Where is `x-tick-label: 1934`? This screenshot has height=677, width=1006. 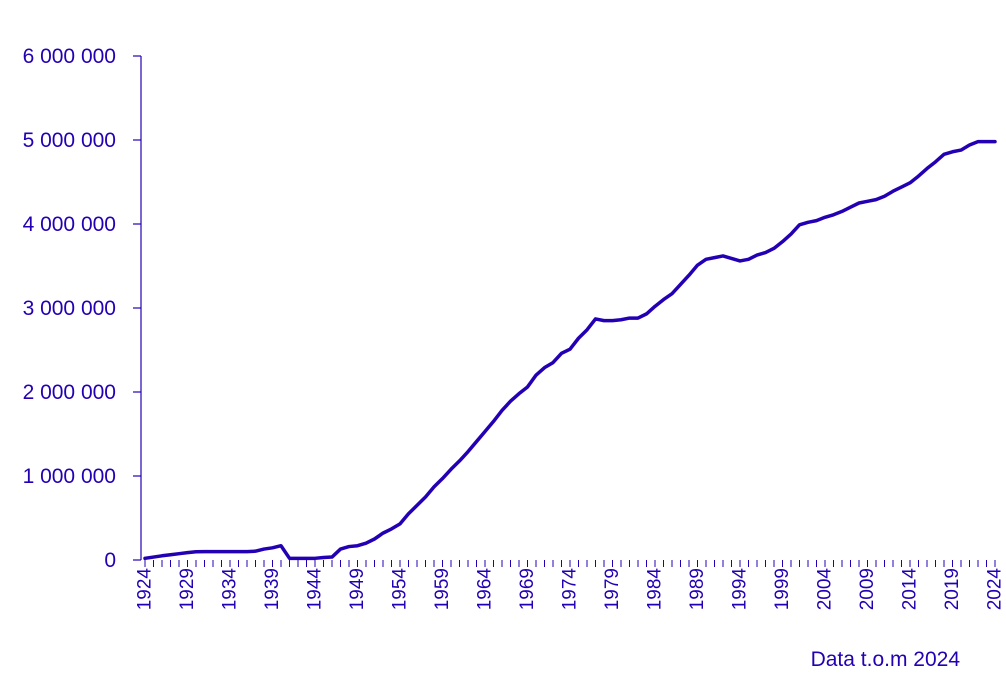 x-tick-label: 1934 is located at coordinates (230, 589).